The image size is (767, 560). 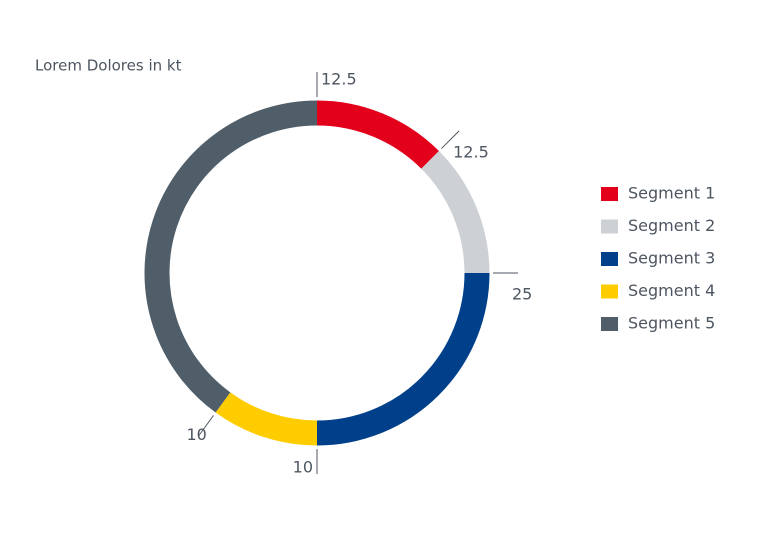 I want to click on data-label: 25, so click(x=522, y=294).